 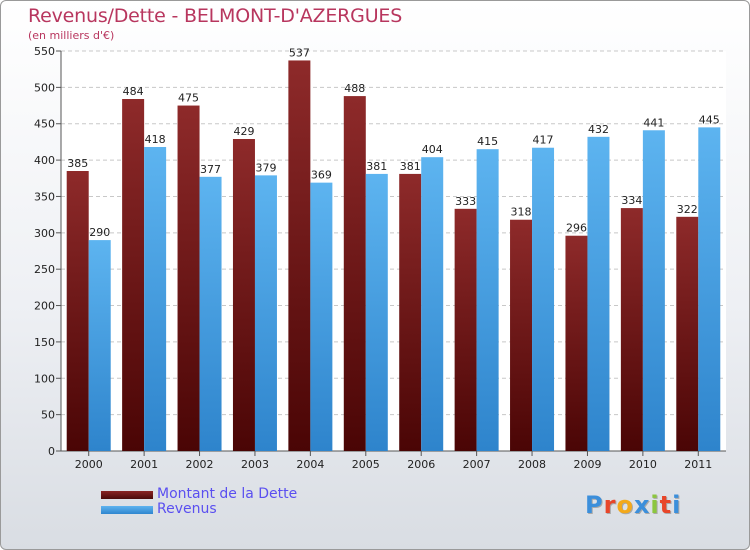 What do you see at coordinates (133, 91) in the screenshot?
I see `value-label-dette: 484` at bounding box center [133, 91].